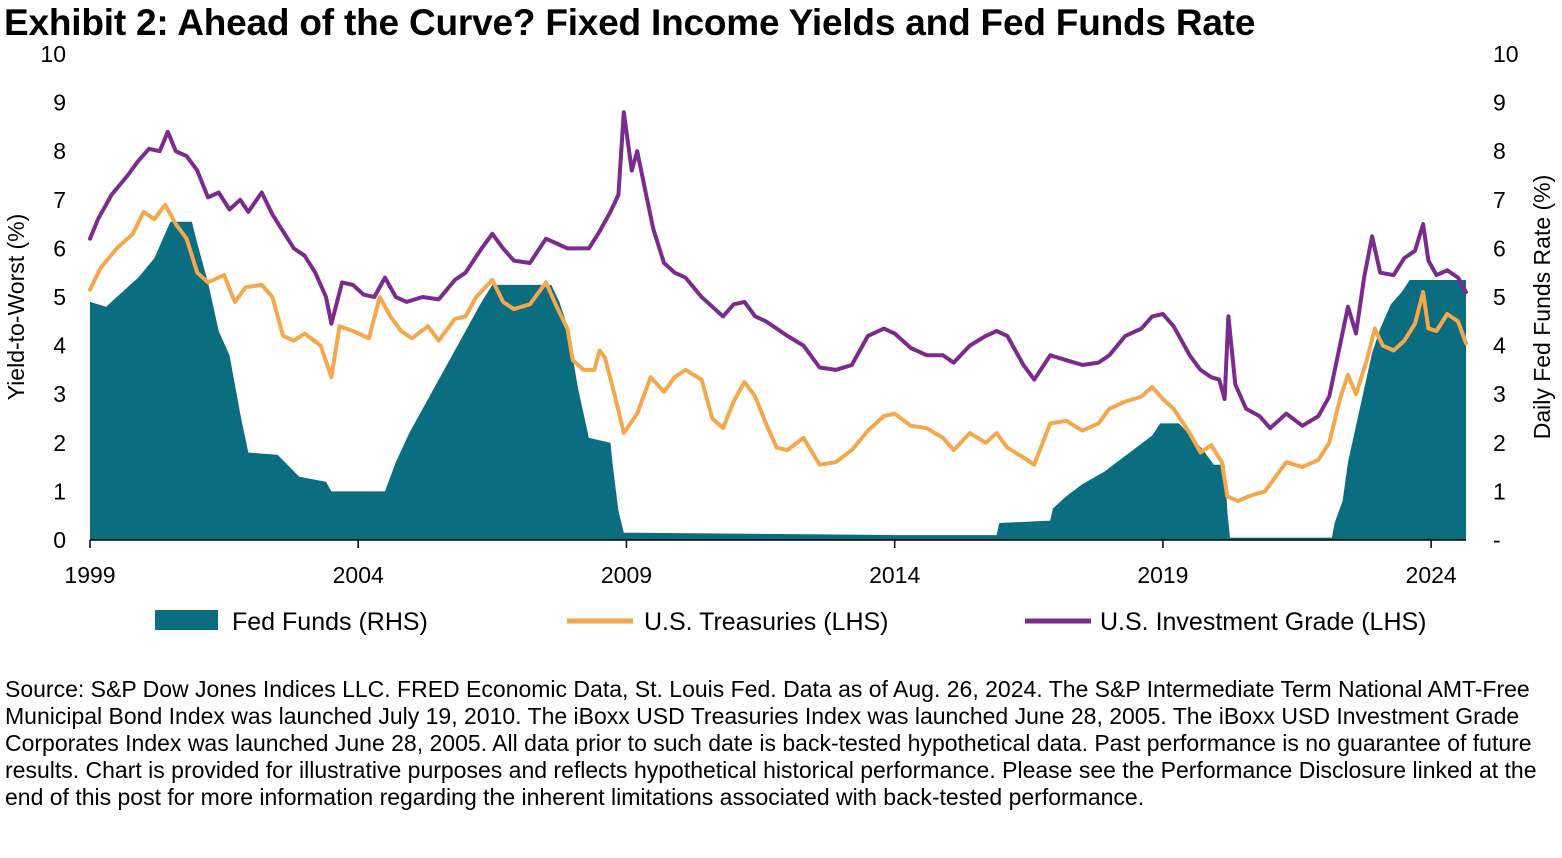  I want to click on y-left-tick-label: 0, so click(59, 540).